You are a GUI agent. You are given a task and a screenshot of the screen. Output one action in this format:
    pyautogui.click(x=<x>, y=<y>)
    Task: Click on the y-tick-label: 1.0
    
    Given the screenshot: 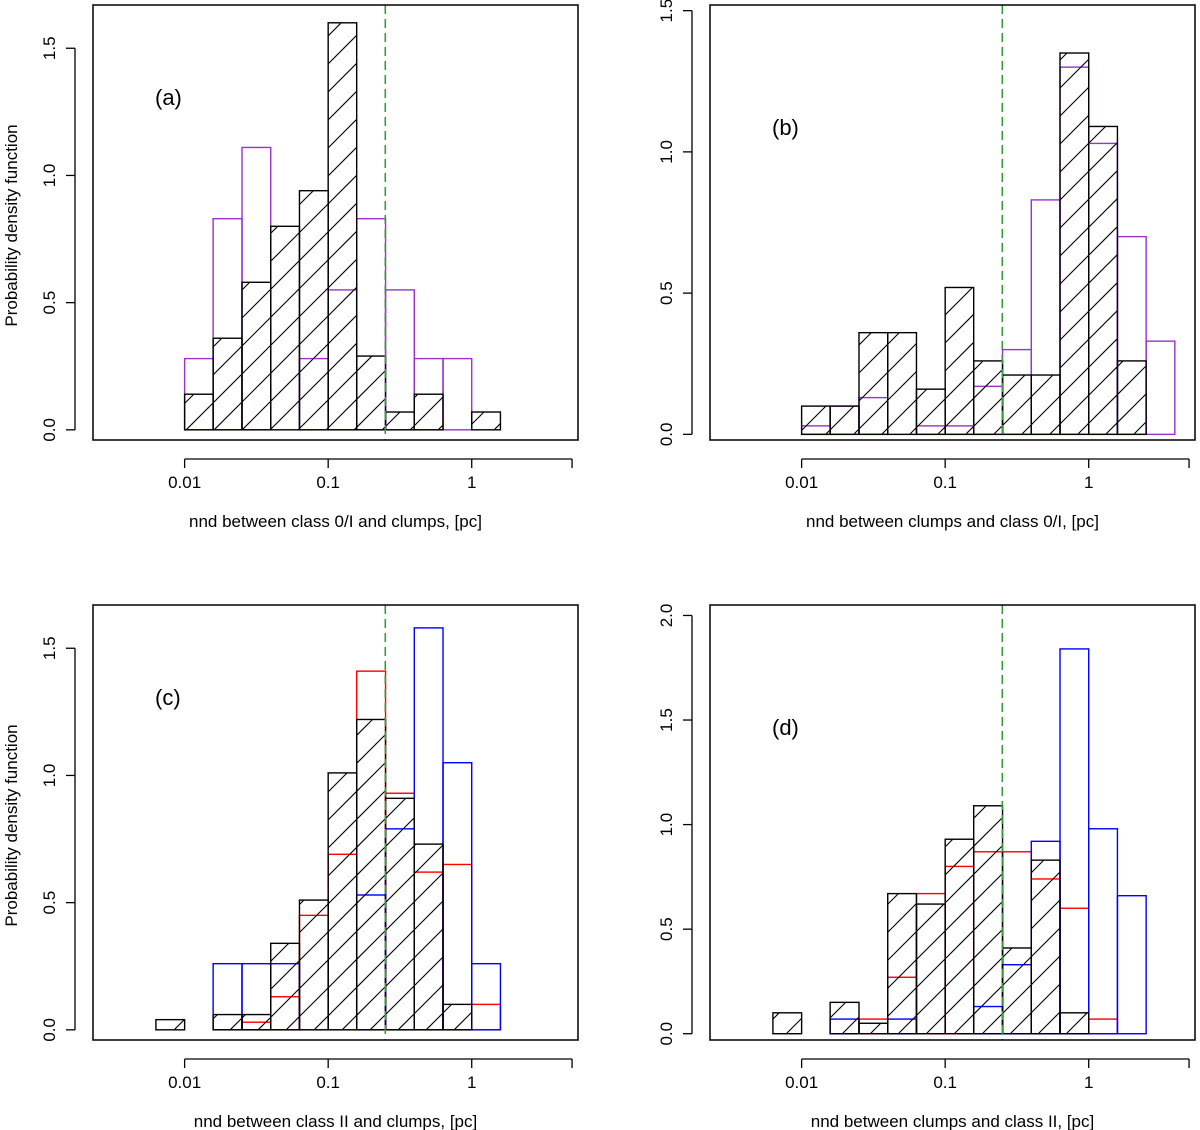 What is the action you would take?
    pyautogui.click(x=666, y=825)
    